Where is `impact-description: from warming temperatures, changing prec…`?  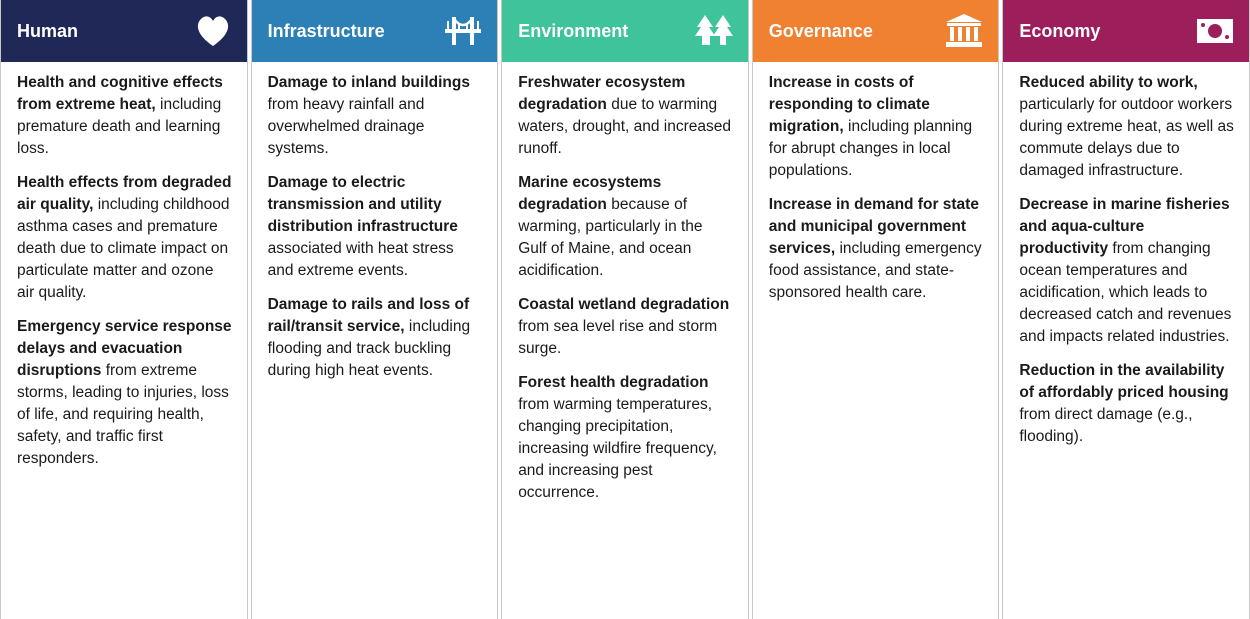
impact-description: from warming temperatures, changing prec… is located at coordinates (617, 448).